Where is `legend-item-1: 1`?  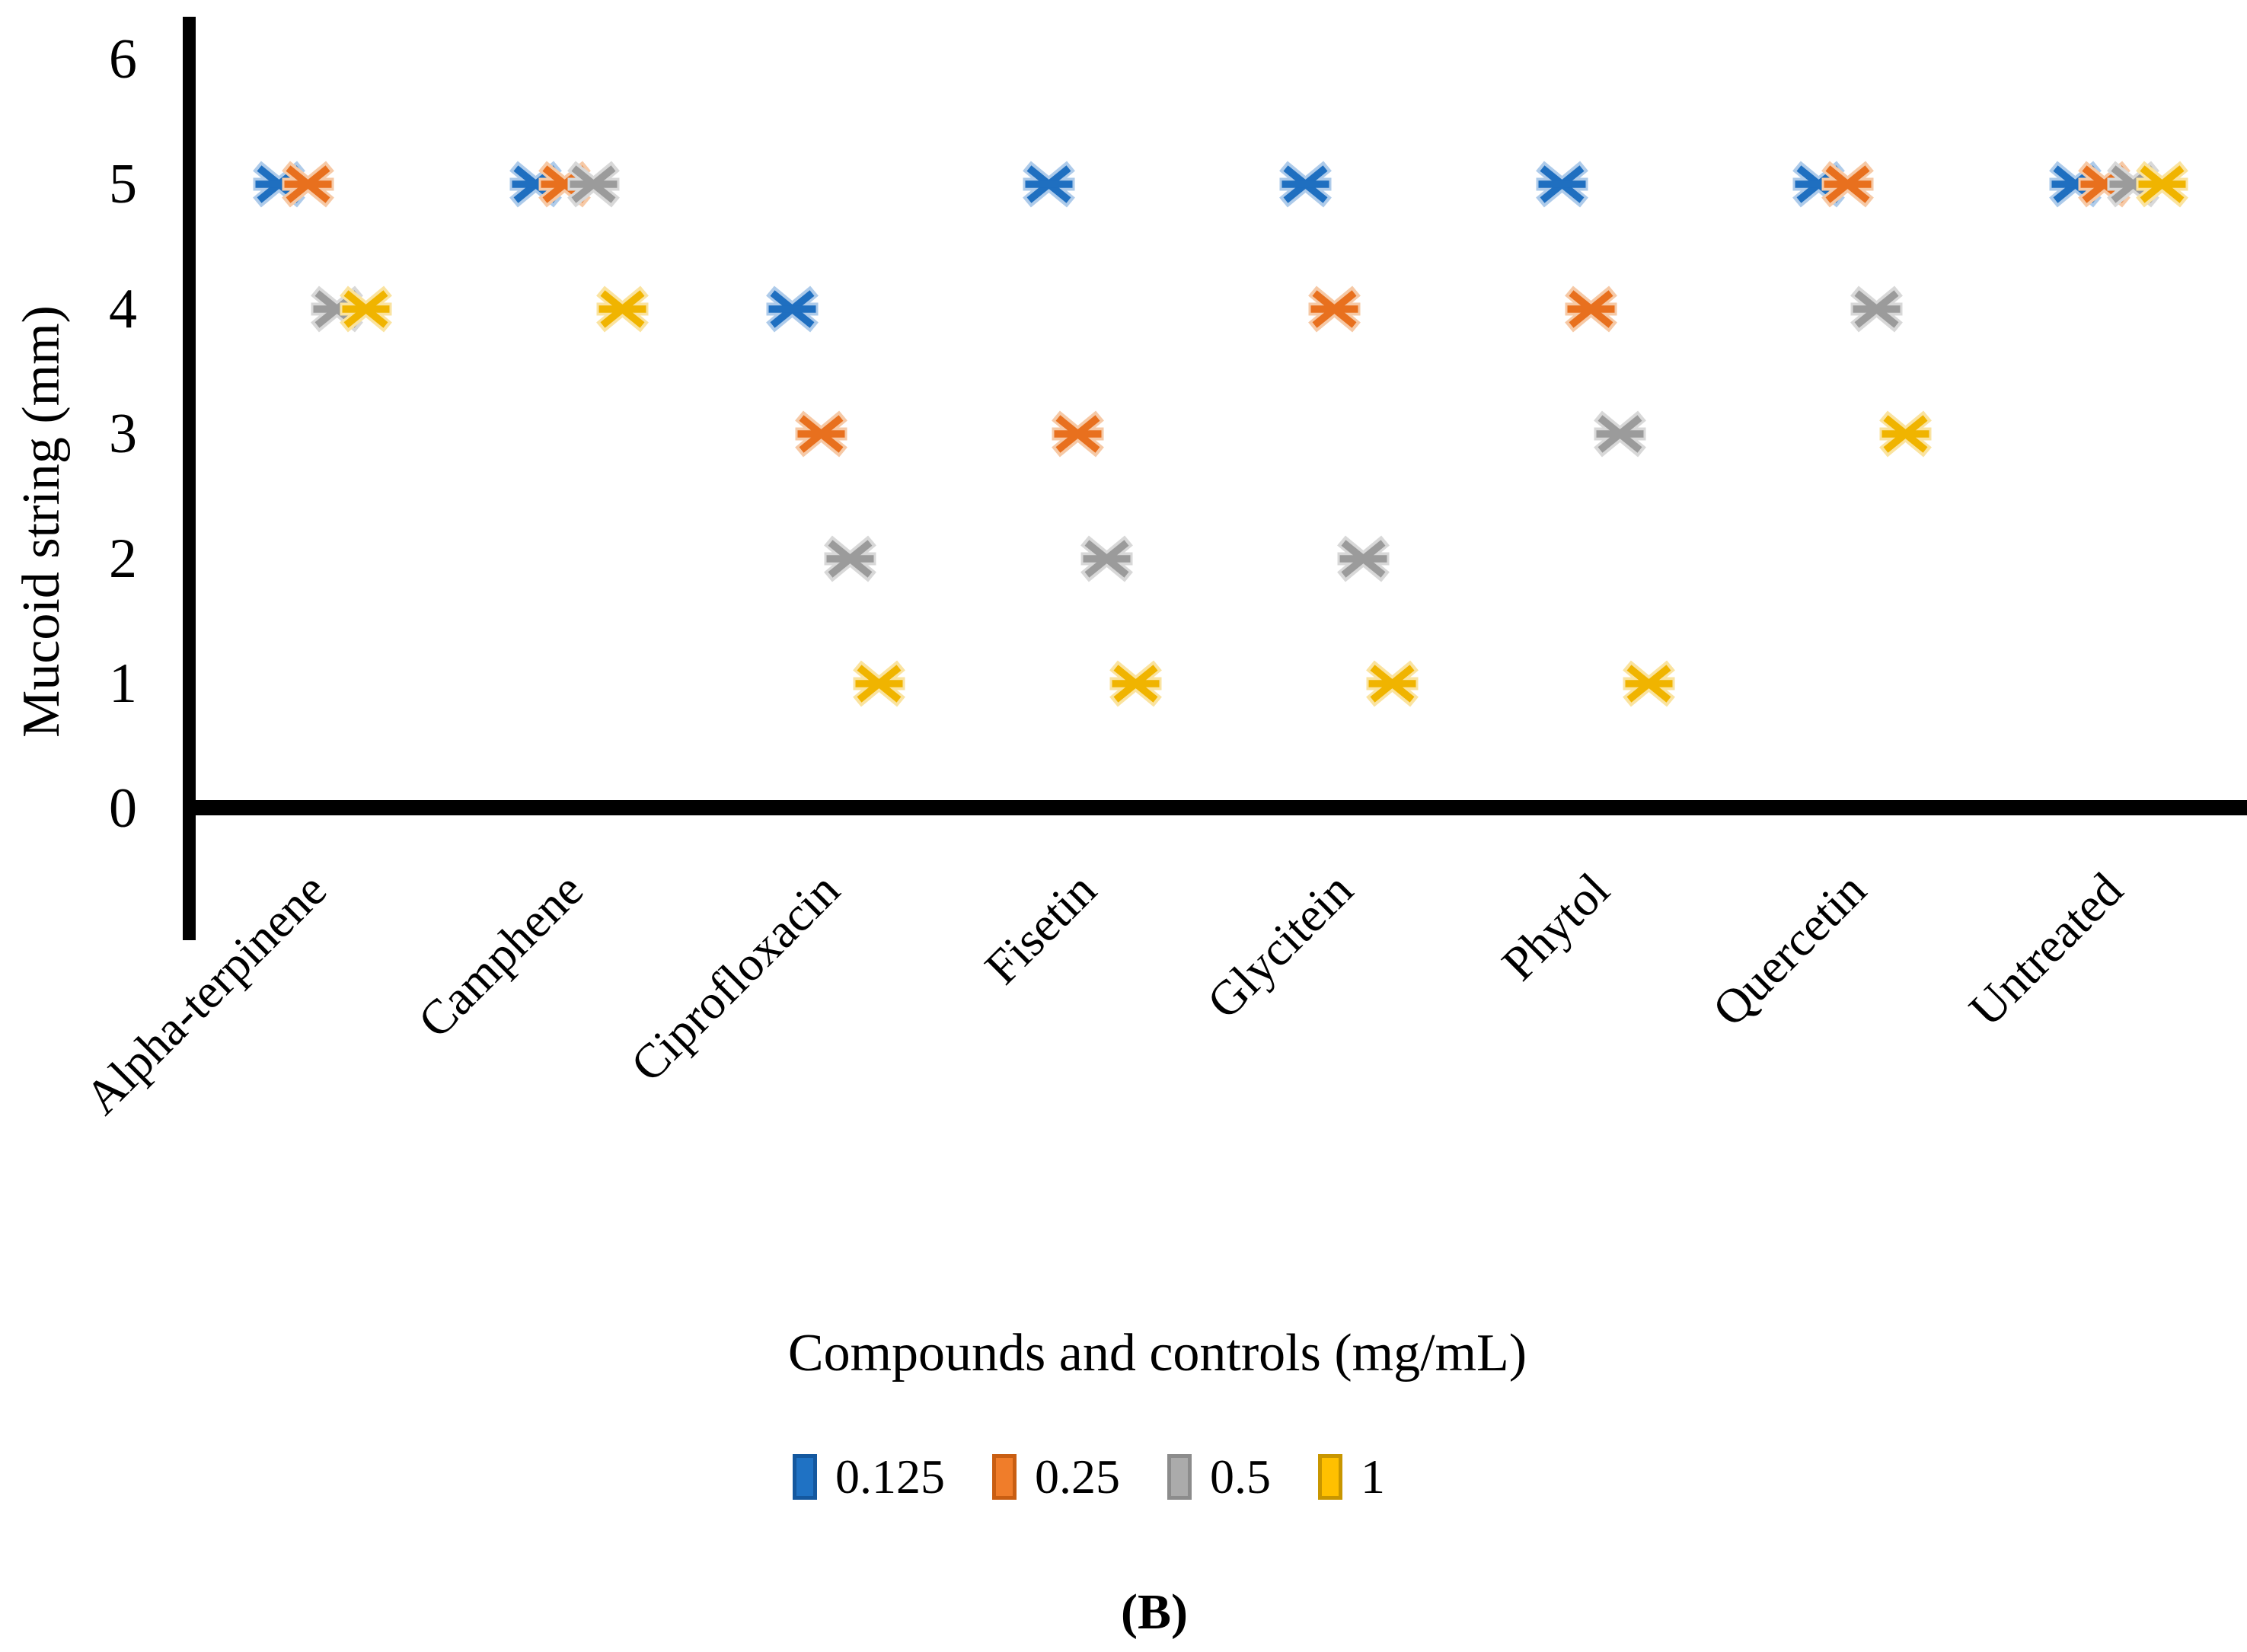 legend-item-1: 1 is located at coordinates (1351, 1477).